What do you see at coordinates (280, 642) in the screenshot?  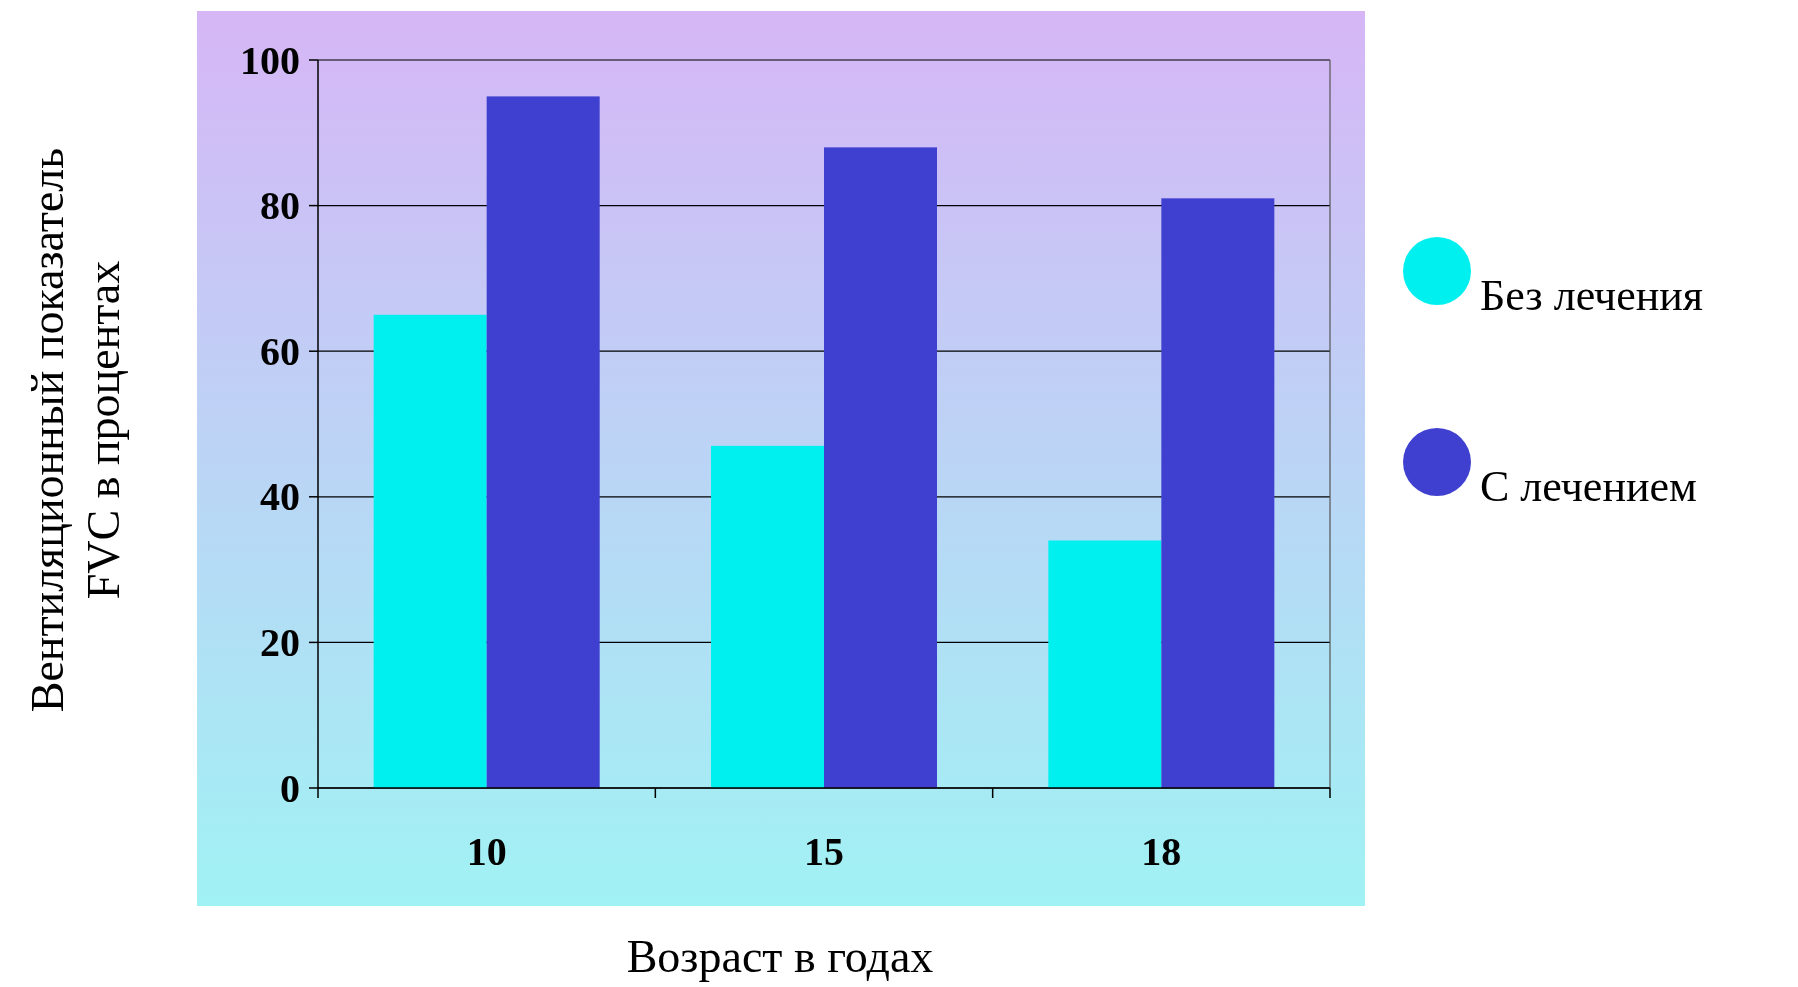 I see `y-tick-label: 20` at bounding box center [280, 642].